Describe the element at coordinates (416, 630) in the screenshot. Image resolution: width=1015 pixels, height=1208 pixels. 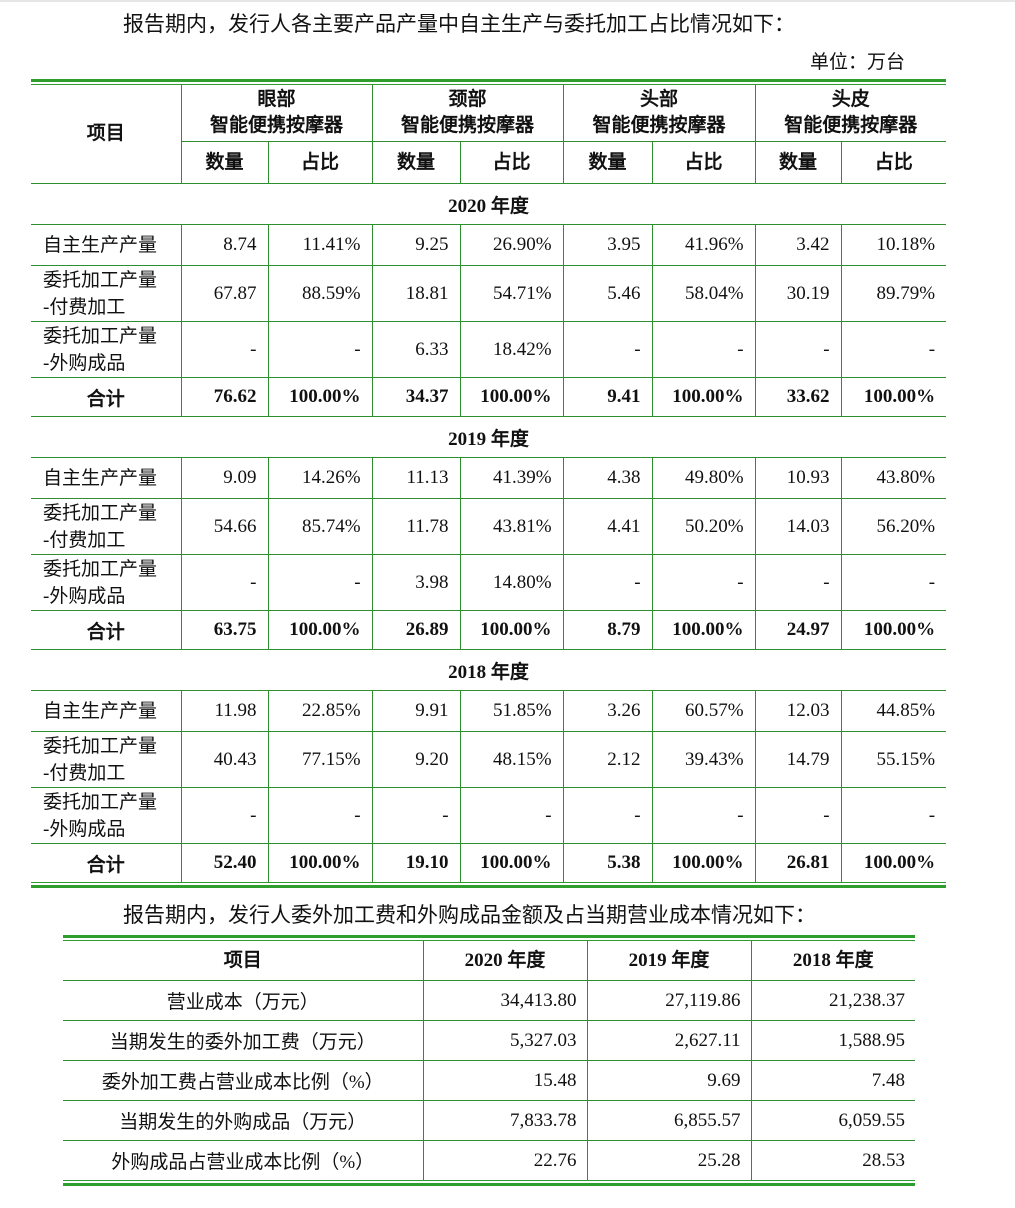
I see `total-value: 26.89` at that location.